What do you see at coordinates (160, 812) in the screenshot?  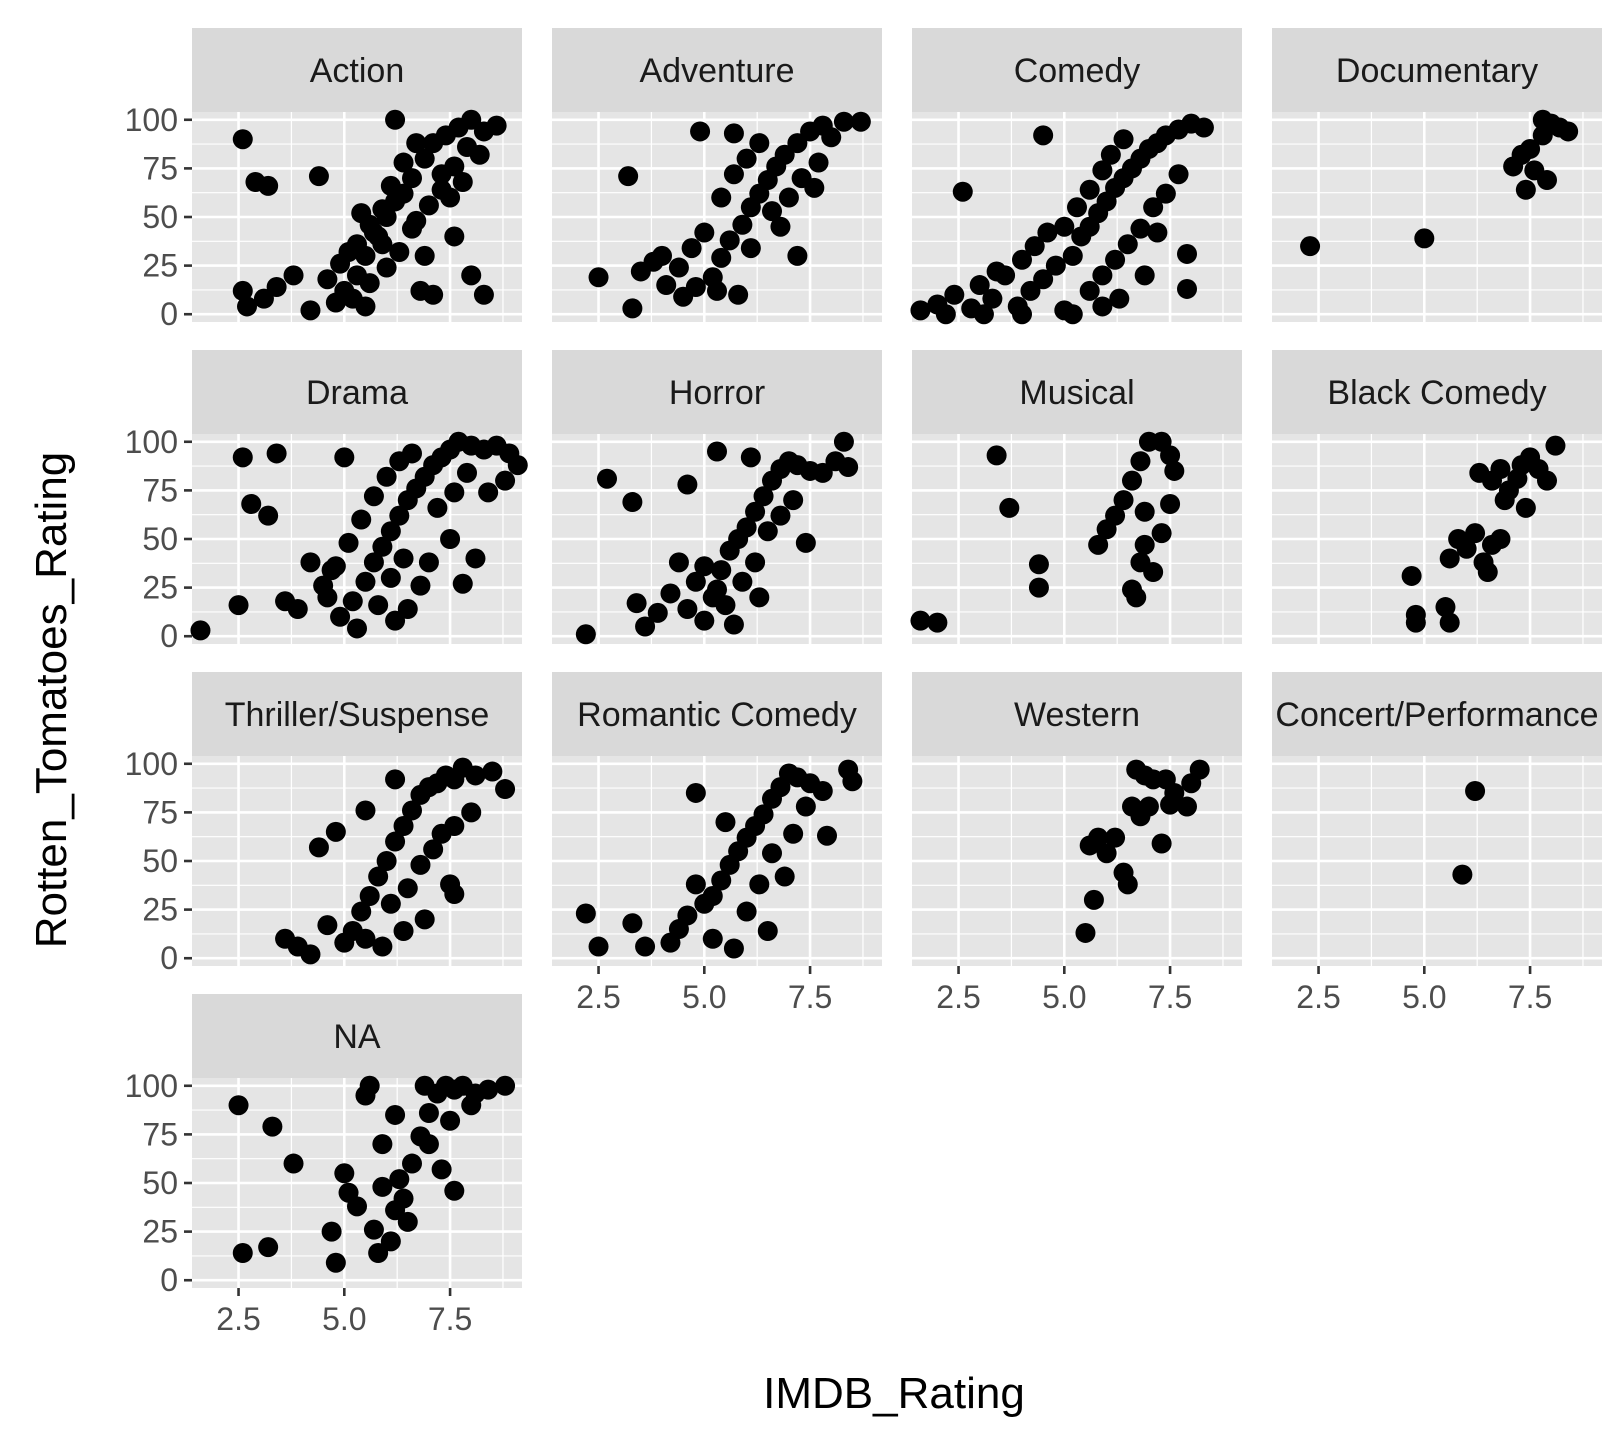 I see `y-tick-label: 75` at bounding box center [160, 812].